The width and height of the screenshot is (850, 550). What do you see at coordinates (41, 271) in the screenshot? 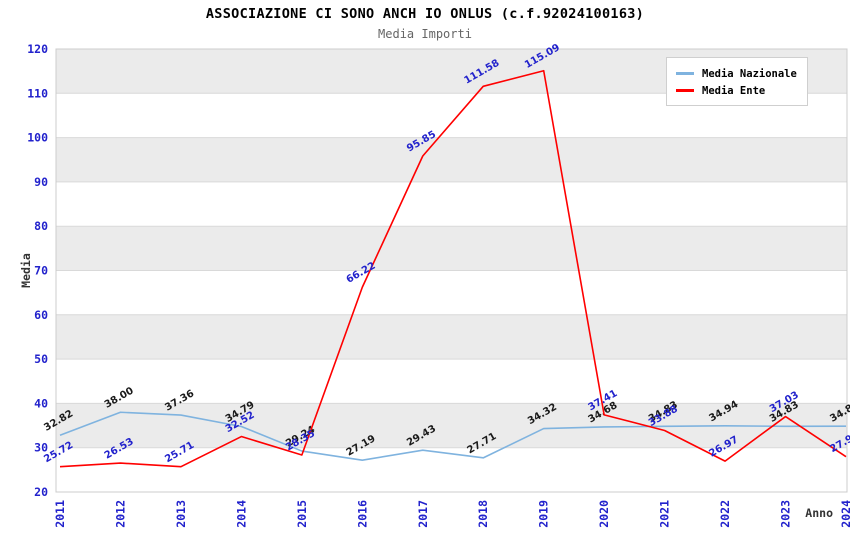
I see `y-tick-label: 70` at bounding box center [41, 271].